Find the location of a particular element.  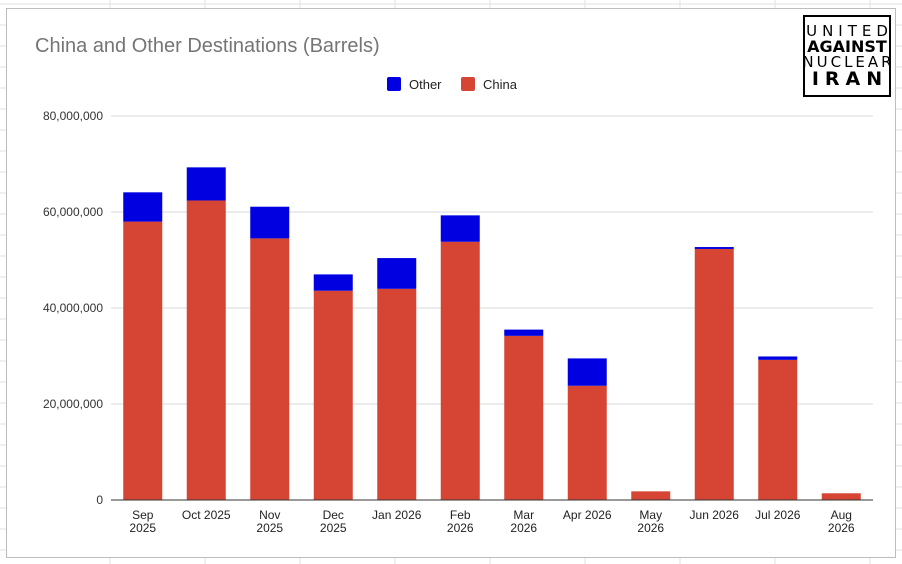

x-tick-label: Dec is located at coordinates (333, 515).